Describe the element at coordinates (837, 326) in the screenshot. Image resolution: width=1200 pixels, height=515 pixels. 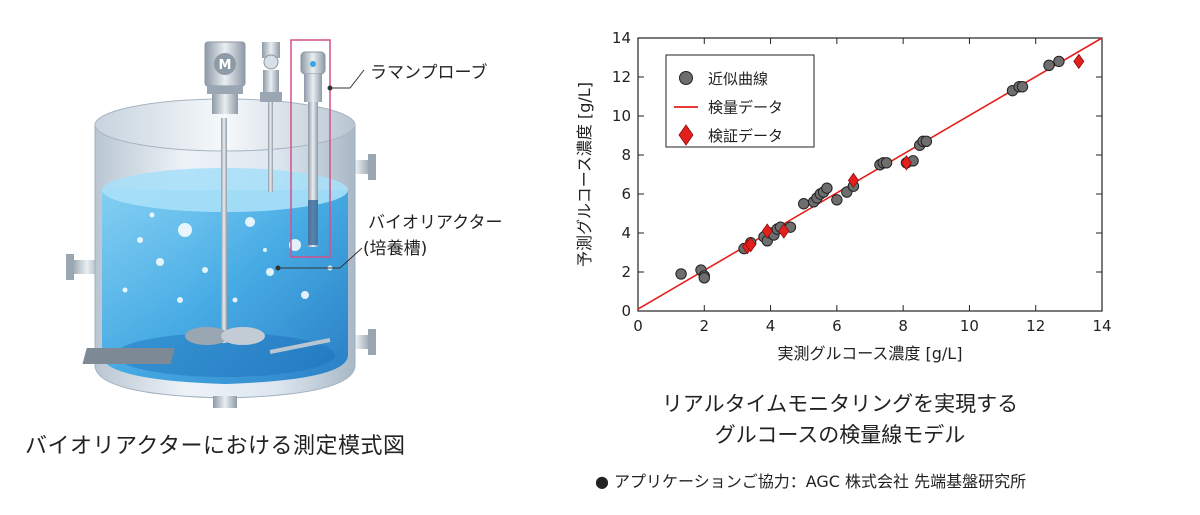
I see `x-tick-label: 6` at that location.